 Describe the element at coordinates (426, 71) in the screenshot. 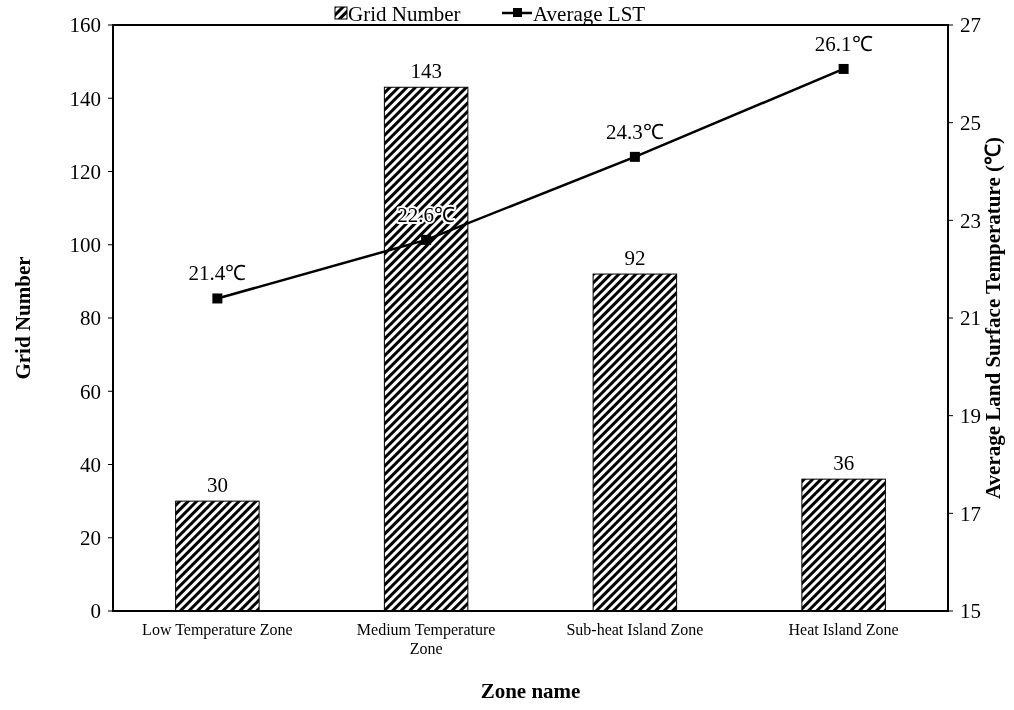

I see `data-label: 143` at that location.